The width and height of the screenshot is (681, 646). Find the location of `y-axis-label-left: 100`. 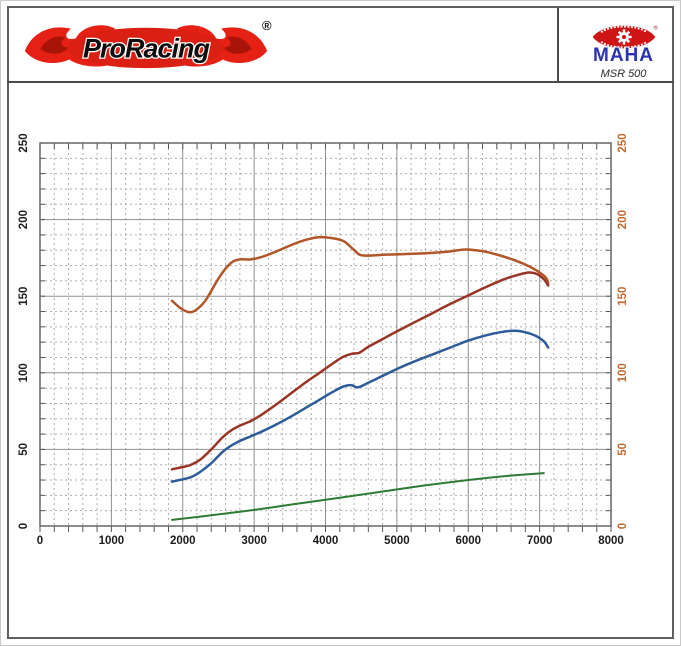

y-axis-label-left: 100 is located at coordinates (24, 372).